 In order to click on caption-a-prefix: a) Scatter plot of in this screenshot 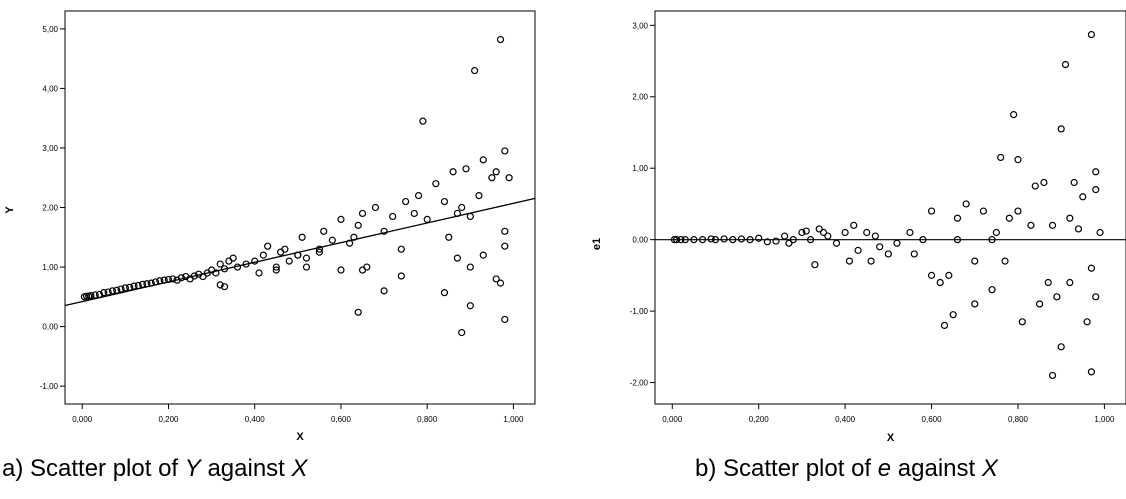, I will do `click(93, 468)`.